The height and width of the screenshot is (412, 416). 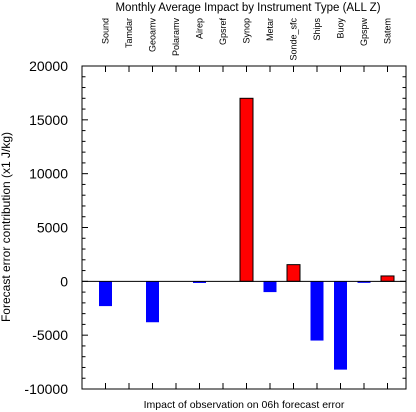 I want to click on bar-buoy, so click(x=340, y=325).